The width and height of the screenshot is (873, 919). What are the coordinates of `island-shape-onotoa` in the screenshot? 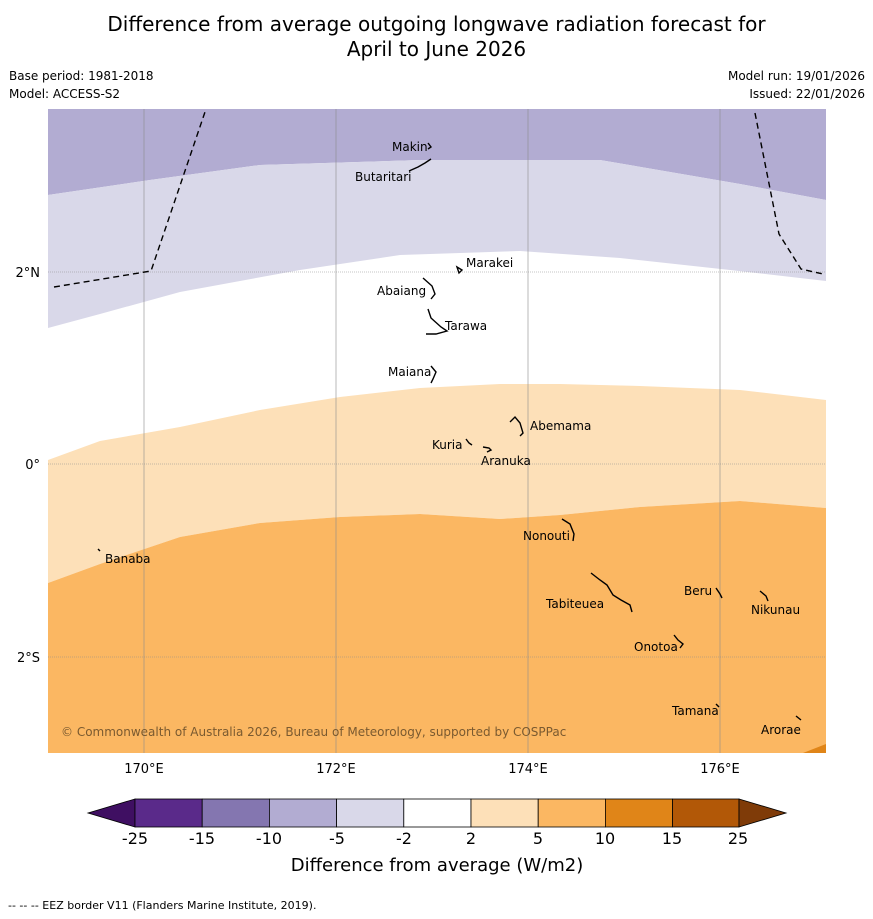 It's located at (678, 641).